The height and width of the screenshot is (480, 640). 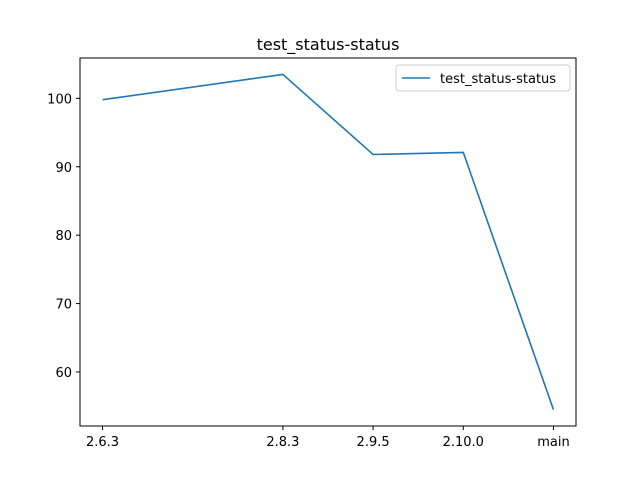 I want to click on legend-label-0: test_status-status, so click(x=498, y=79).